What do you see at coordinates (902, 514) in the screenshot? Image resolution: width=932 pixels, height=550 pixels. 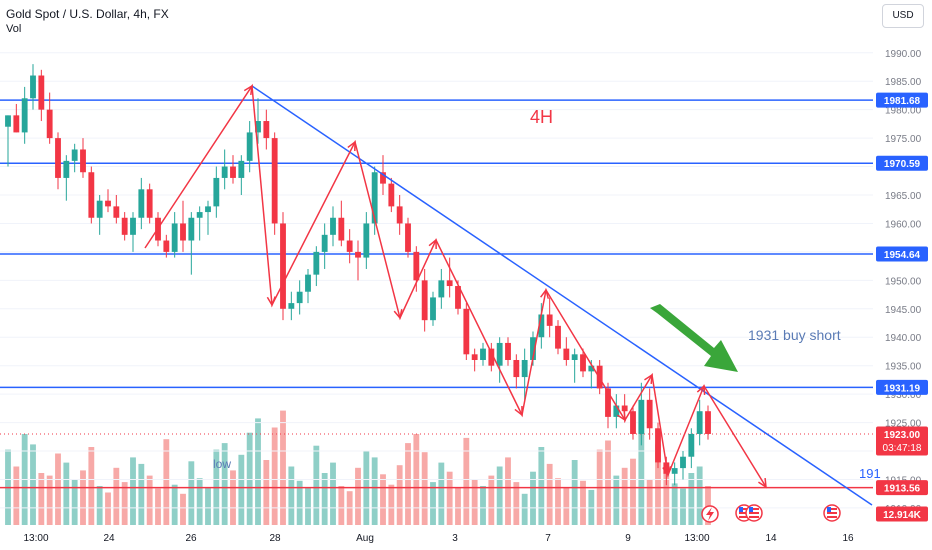 I see `volume-badge-bg` at bounding box center [902, 514].